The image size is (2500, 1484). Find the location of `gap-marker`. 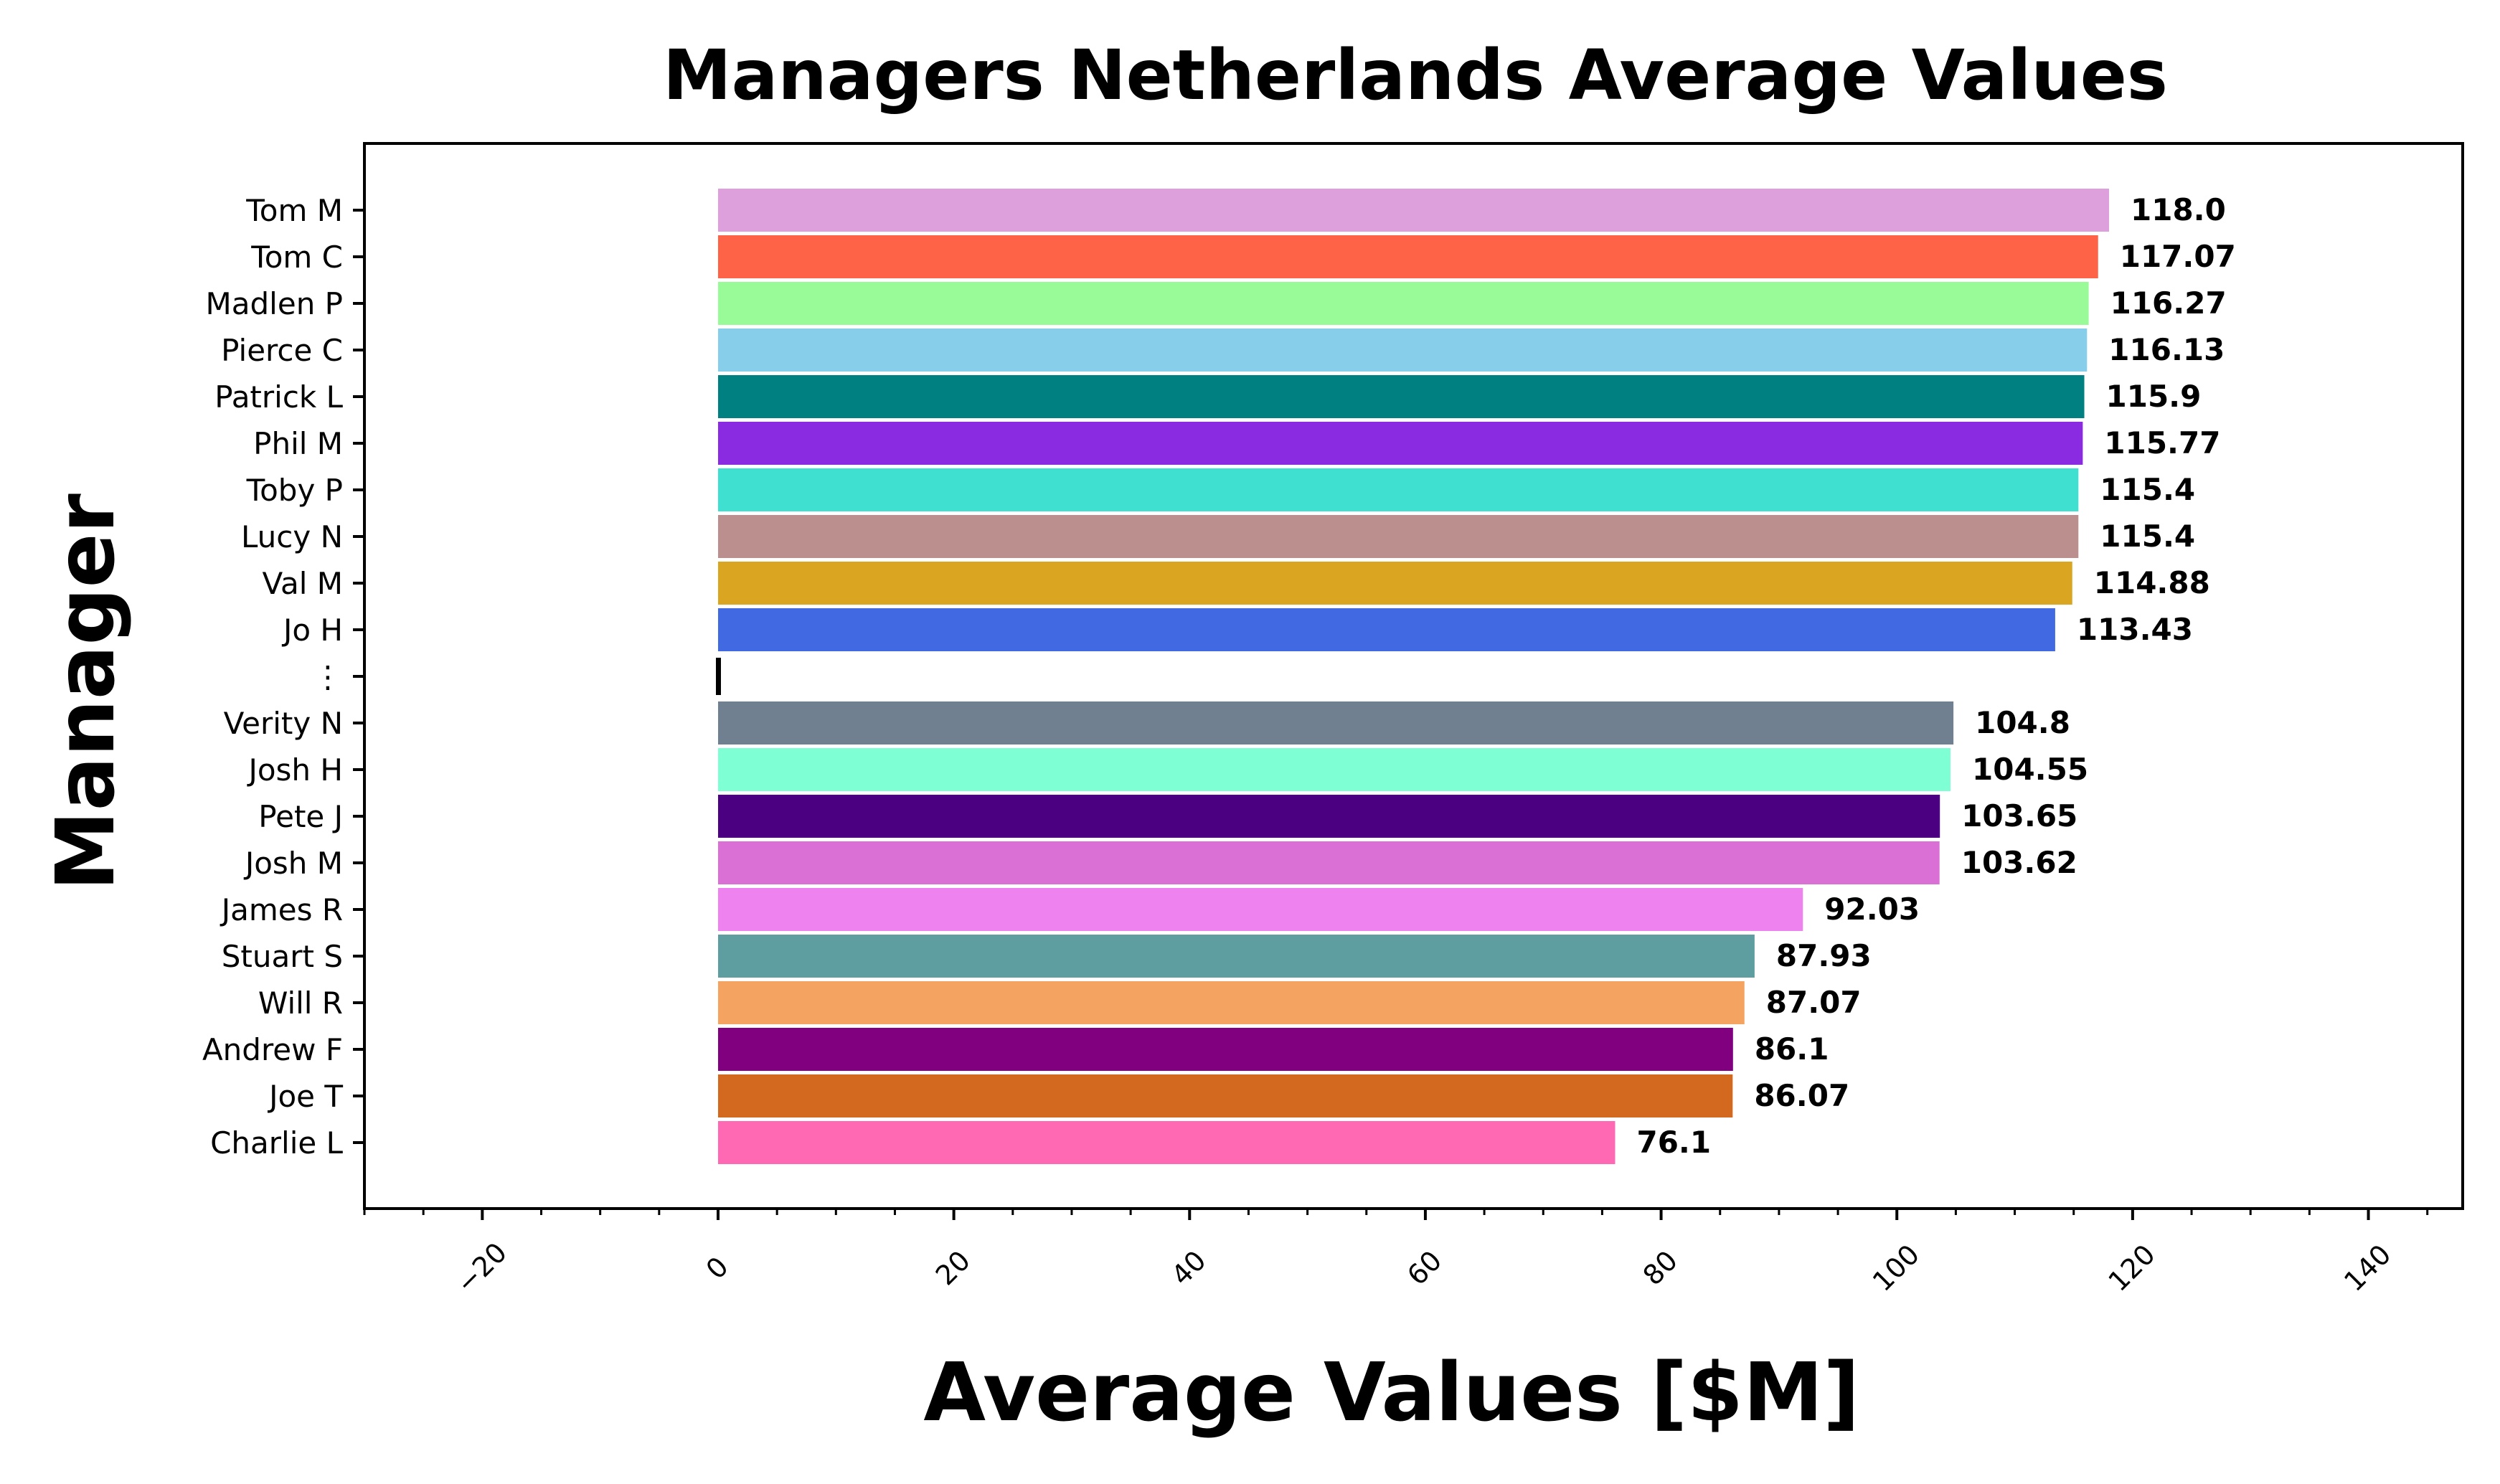

gap-marker is located at coordinates (718, 677).